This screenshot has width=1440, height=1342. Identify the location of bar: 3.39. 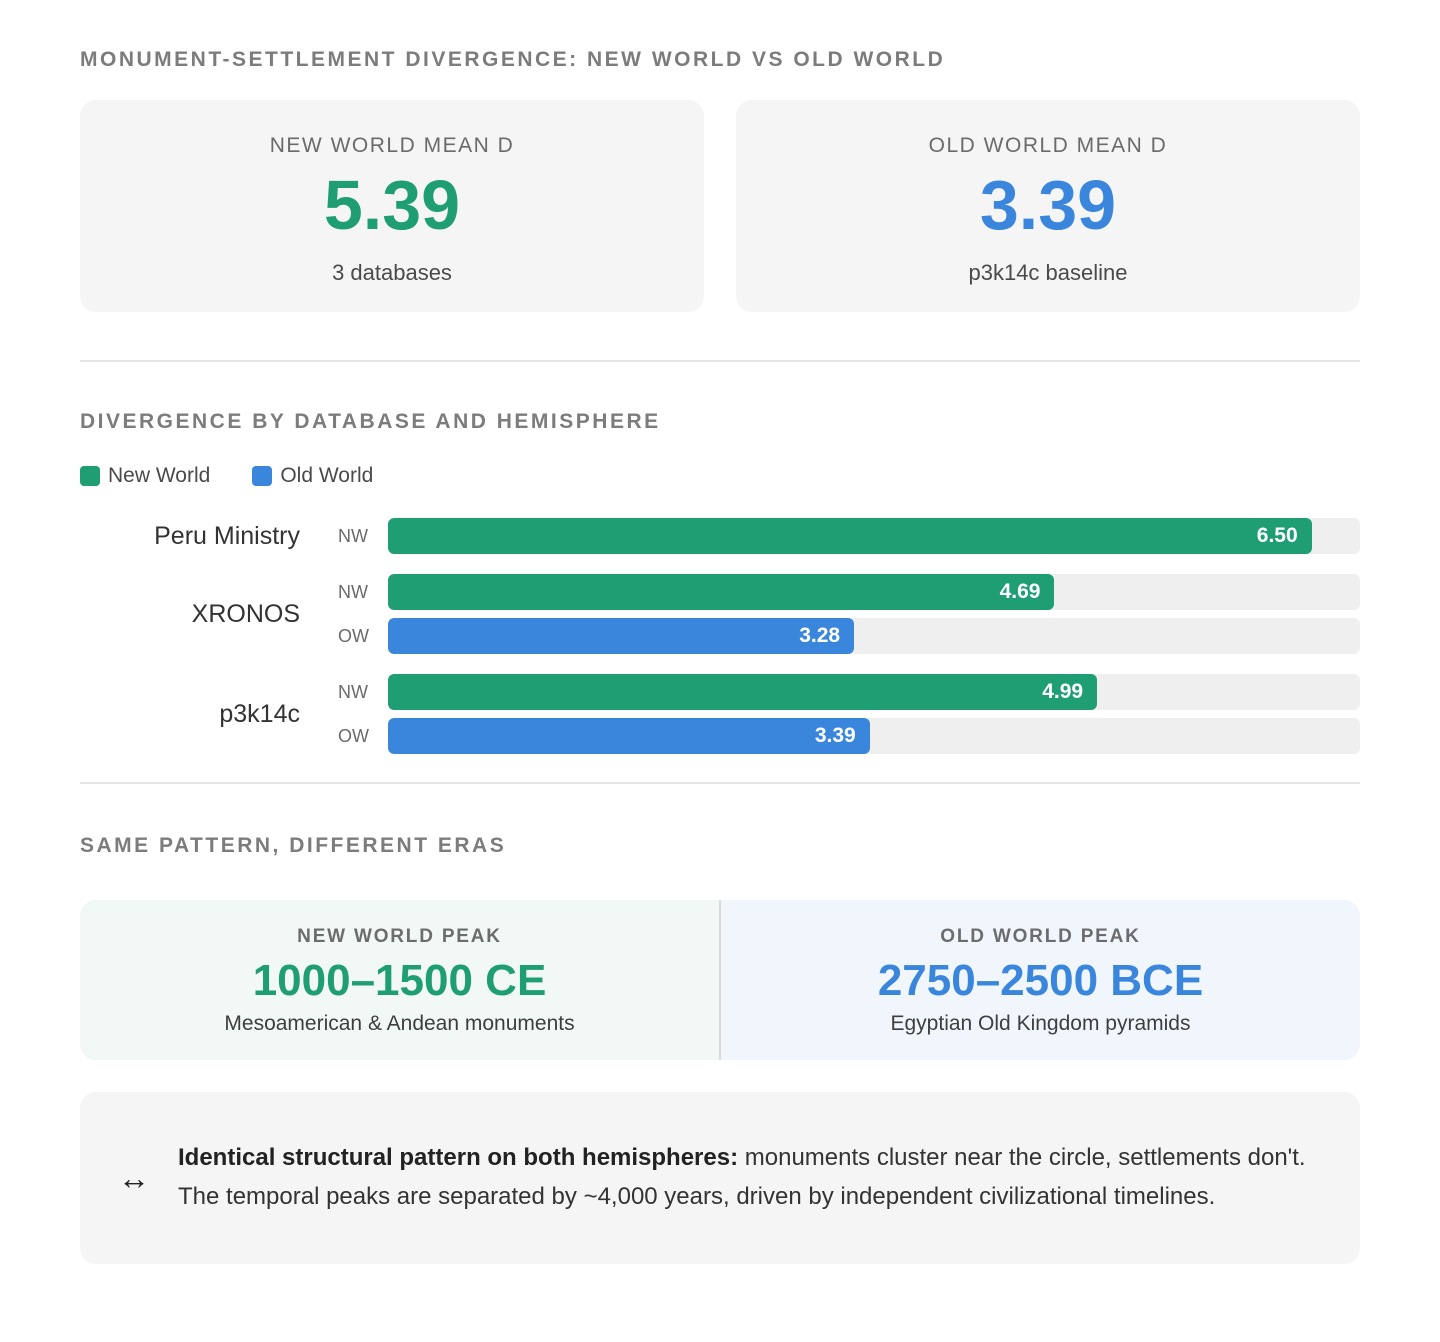
(629, 736).